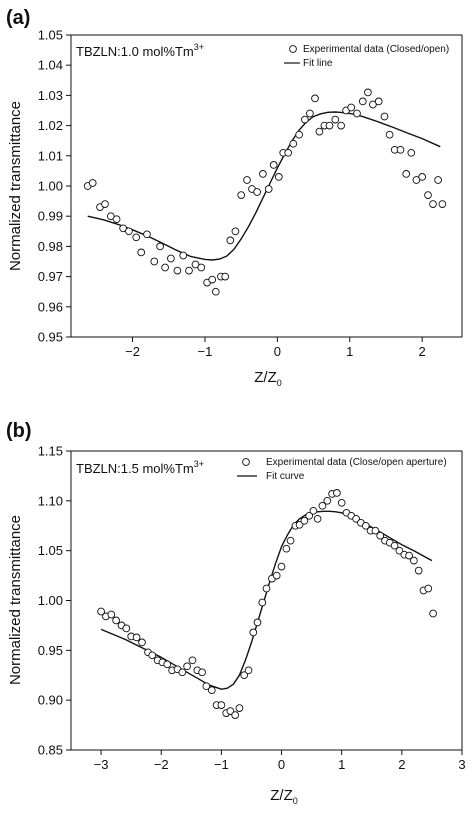  I want to click on panel-b-annotation-main: TBZLN:1.5 mol%Tm, so click(135, 468).